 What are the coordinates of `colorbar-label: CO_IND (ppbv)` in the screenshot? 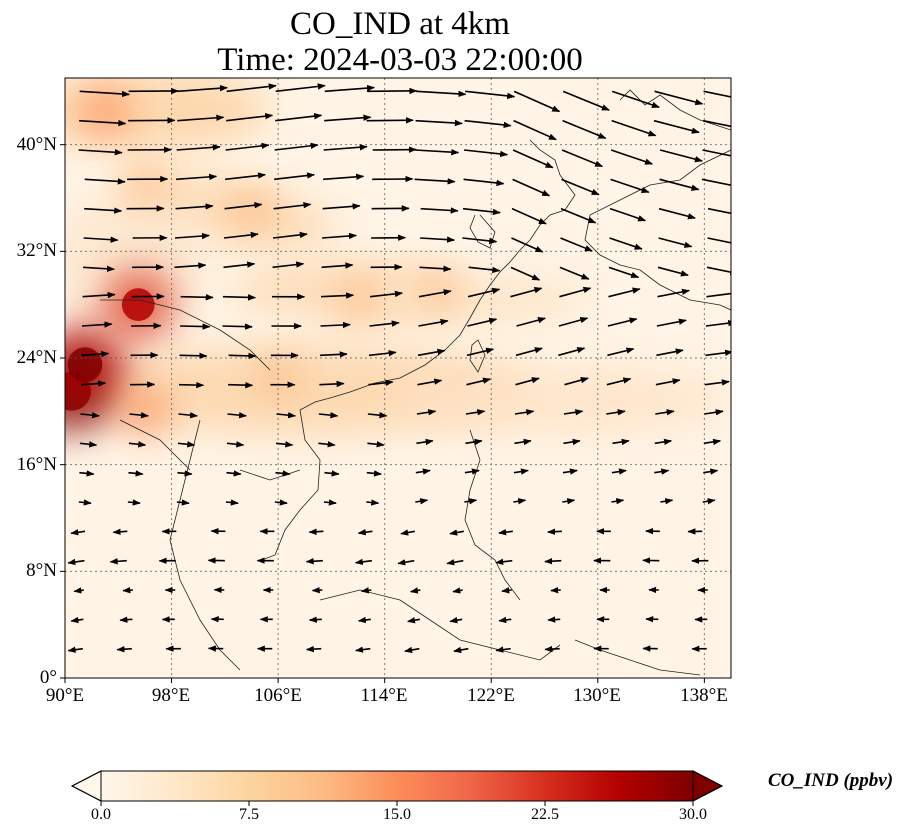 It's located at (831, 780).